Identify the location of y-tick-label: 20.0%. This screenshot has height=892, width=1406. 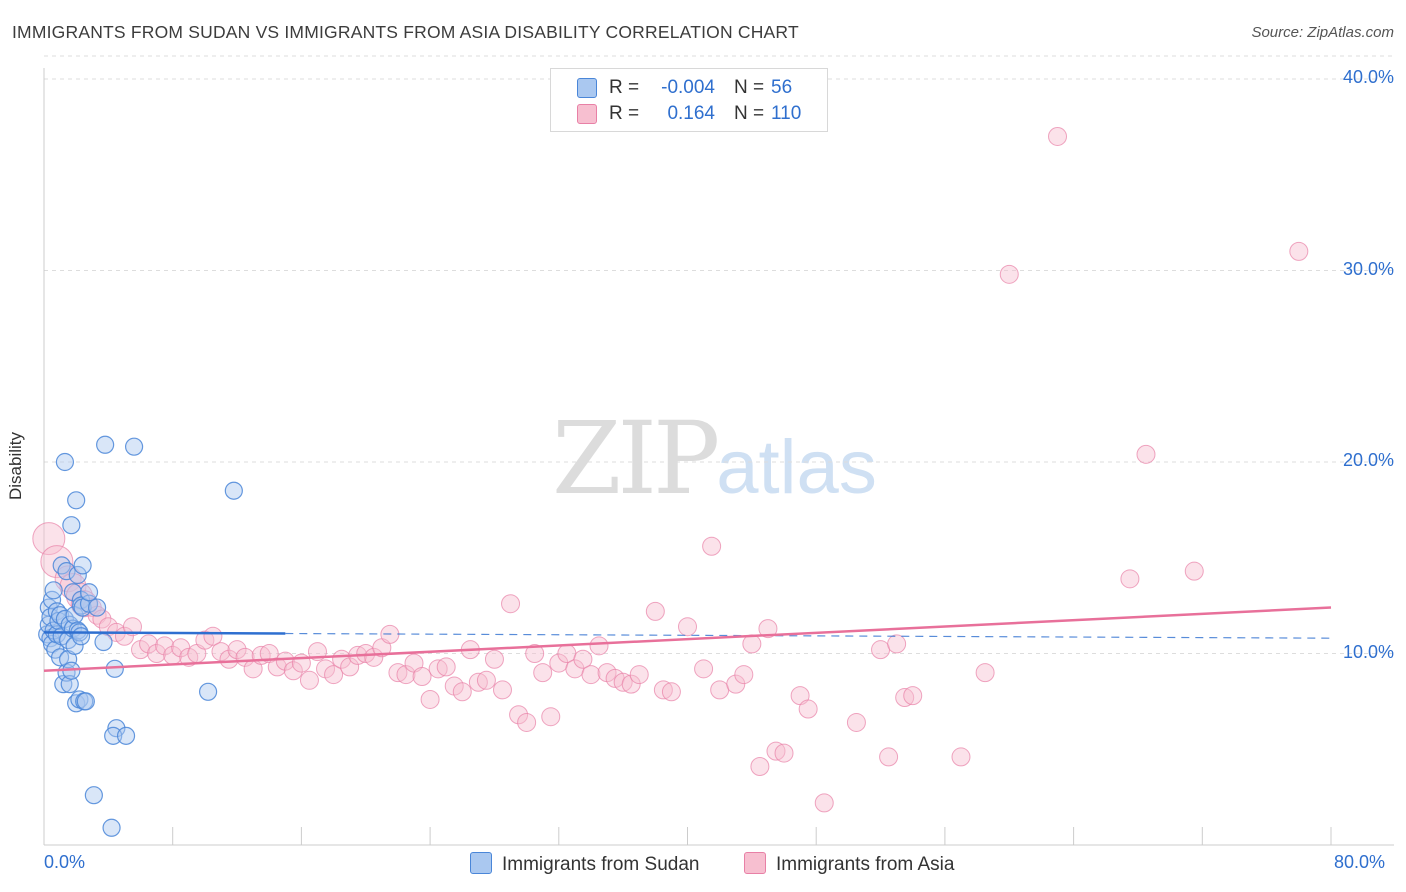
(1368, 460).